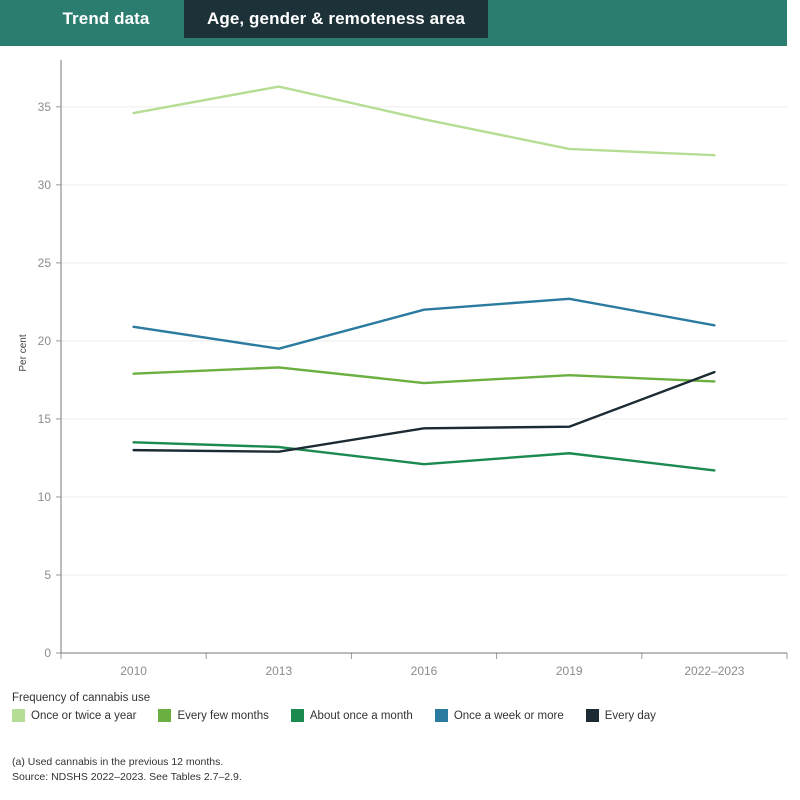 Image resolution: width=800 pixels, height=800 pixels. I want to click on series-line-once-or-twice-a-year, so click(424, 121).